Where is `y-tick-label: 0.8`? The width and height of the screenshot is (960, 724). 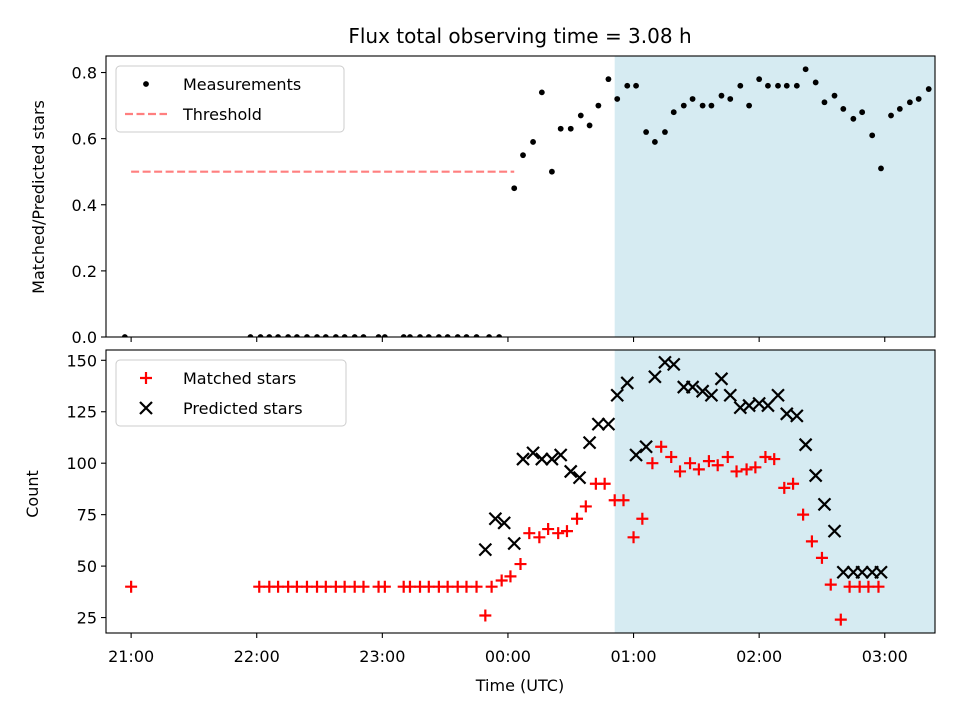
y-tick-label: 0.8 is located at coordinates (84, 73).